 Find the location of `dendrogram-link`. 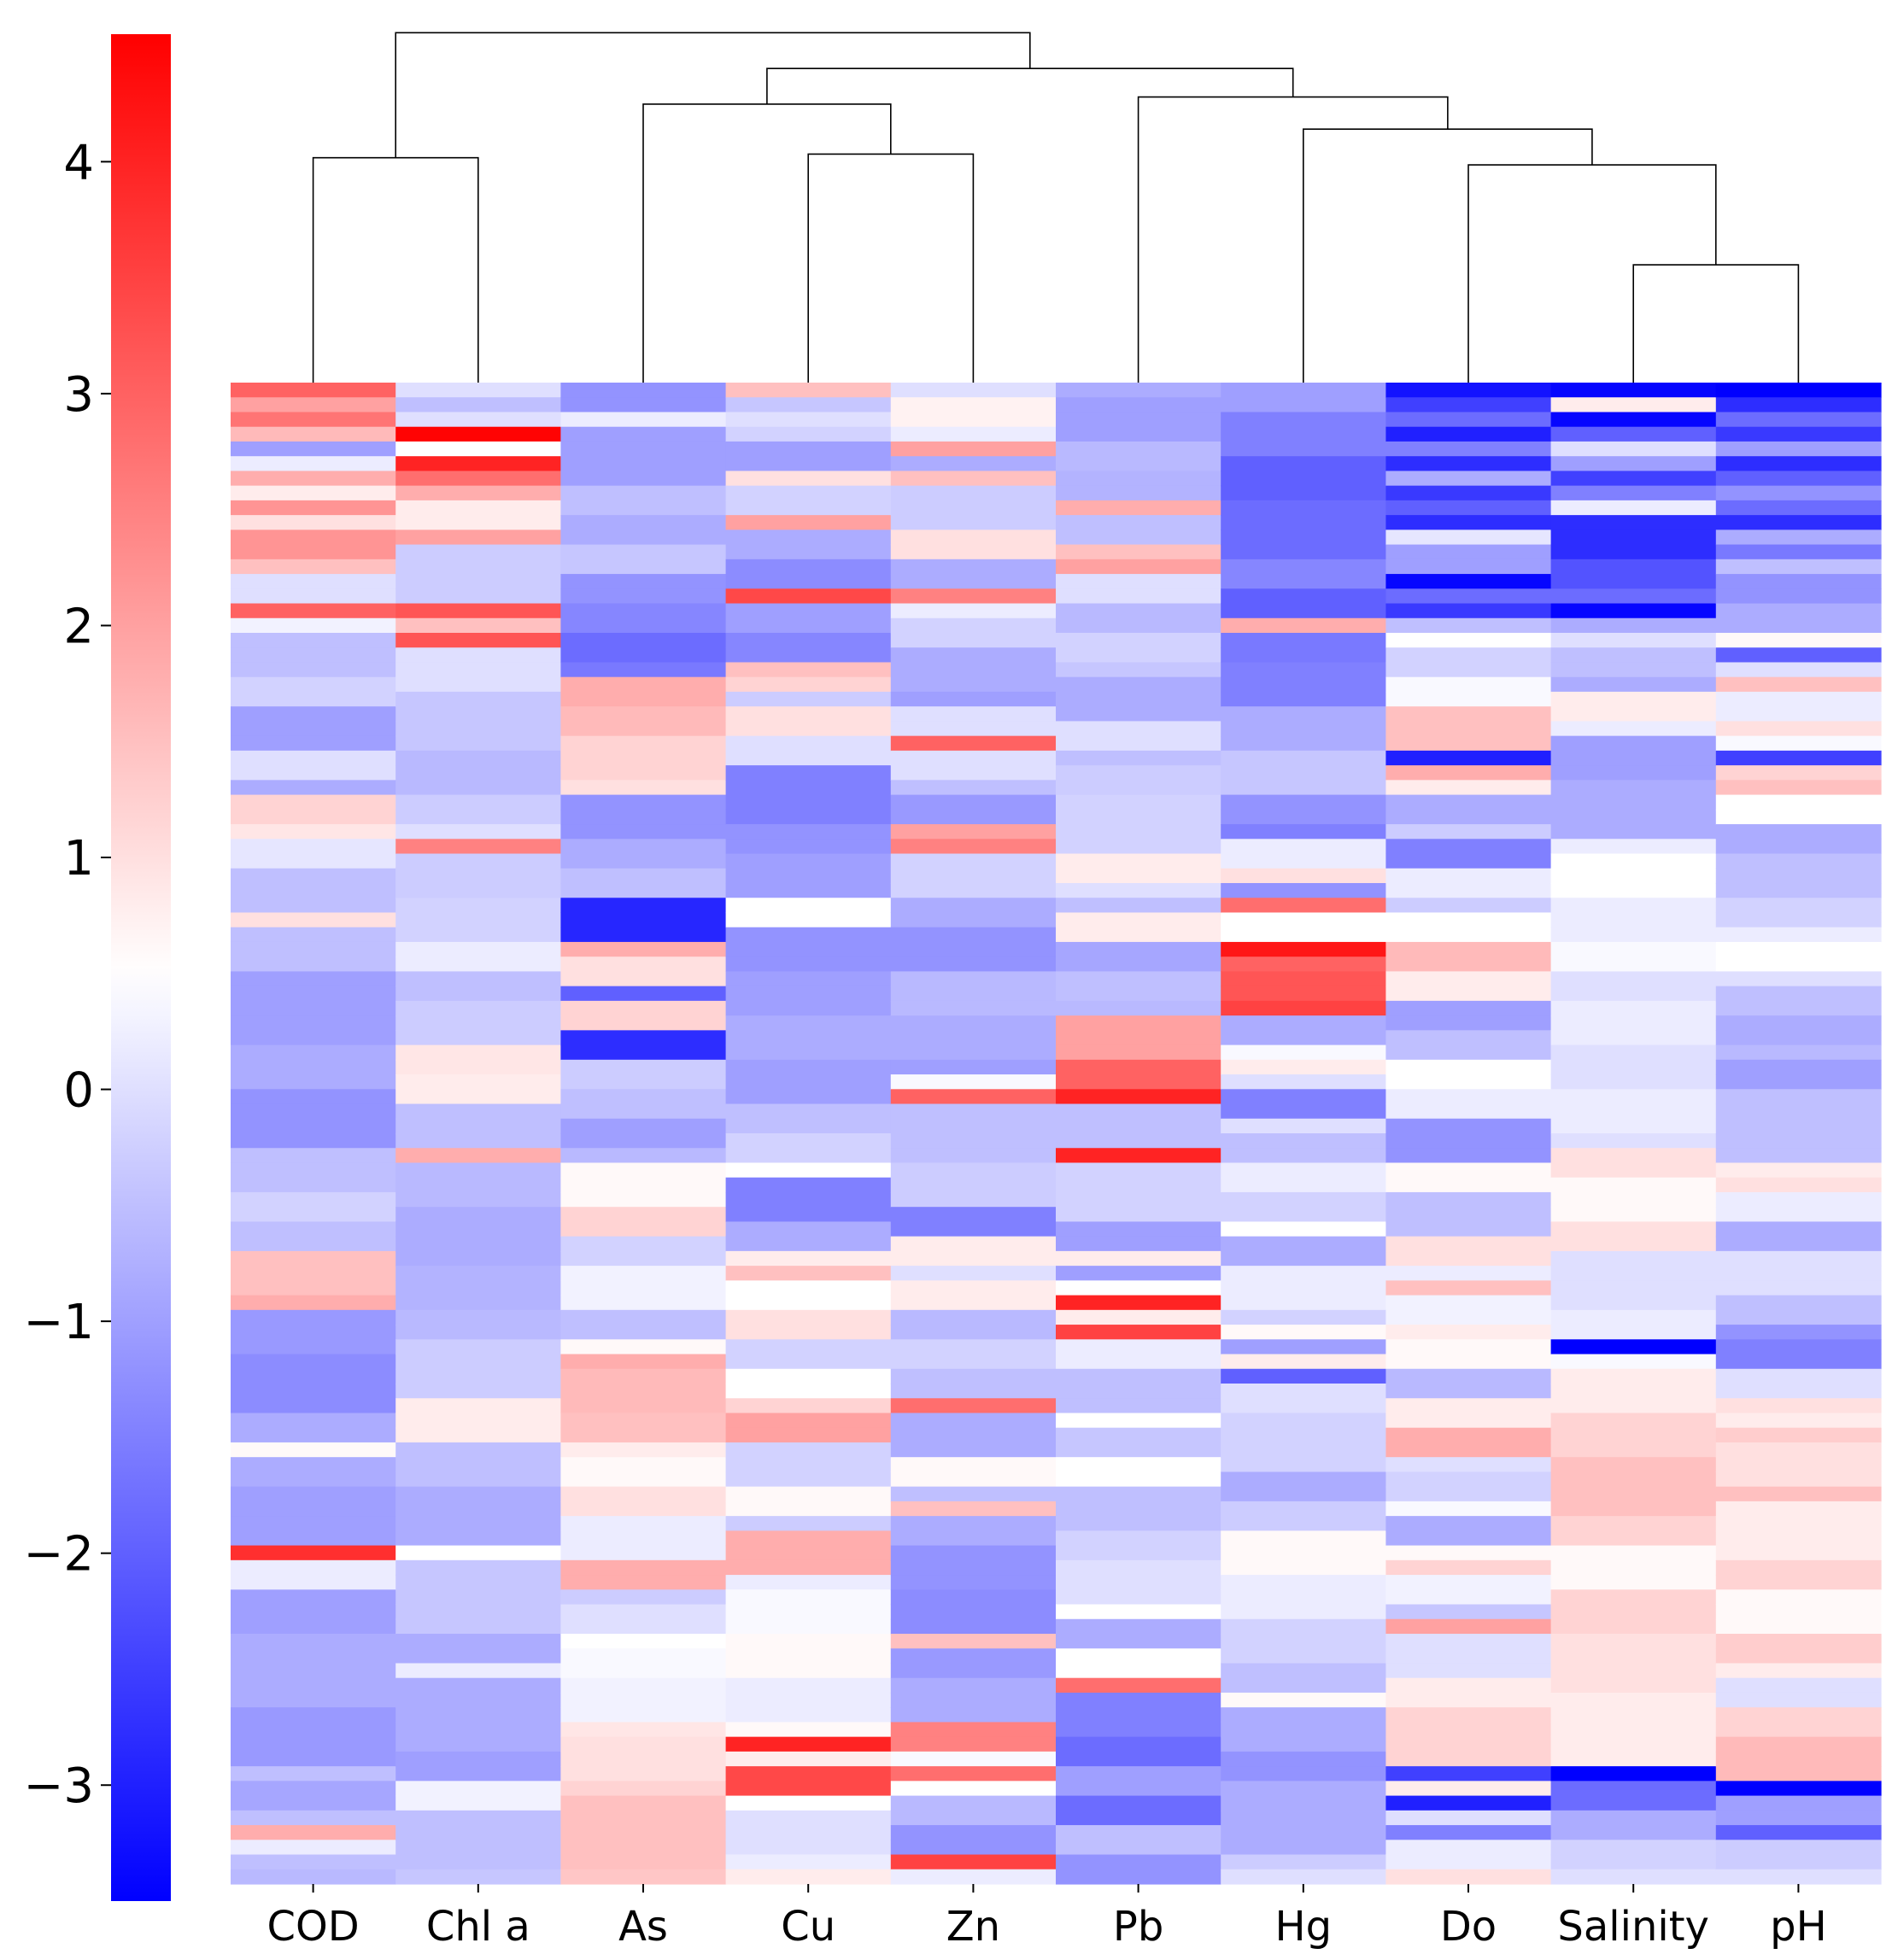

dendrogram-link is located at coordinates (1592, 273).